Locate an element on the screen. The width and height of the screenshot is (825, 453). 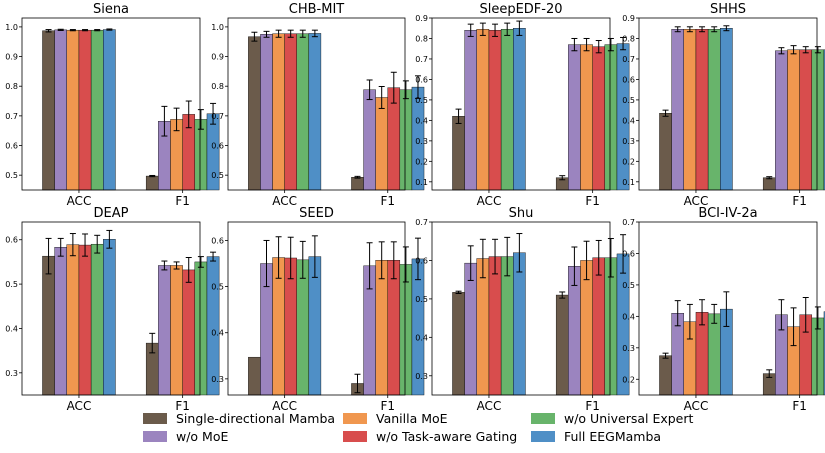
panel-bci-iv-2a: BCI-IV-2a 0.2 0.3 0.4 0.5 0.6 0.7 ACC F1 is located at coordinates (723, 309).